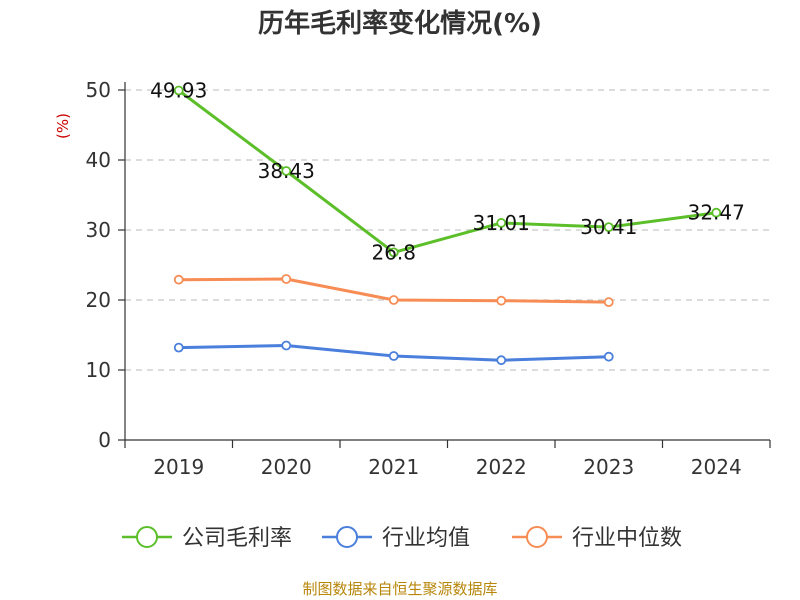  I want to click on data-label: 31.01, so click(501, 223).